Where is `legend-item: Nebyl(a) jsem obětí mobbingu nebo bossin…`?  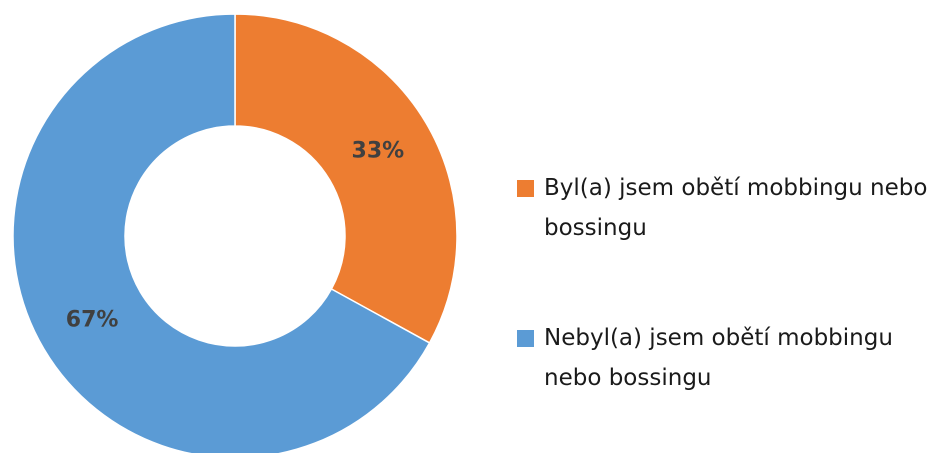
legend-item: Nebyl(a) jsem obětí mobbingu nebo bossin… is located at coordinates (725, 358).